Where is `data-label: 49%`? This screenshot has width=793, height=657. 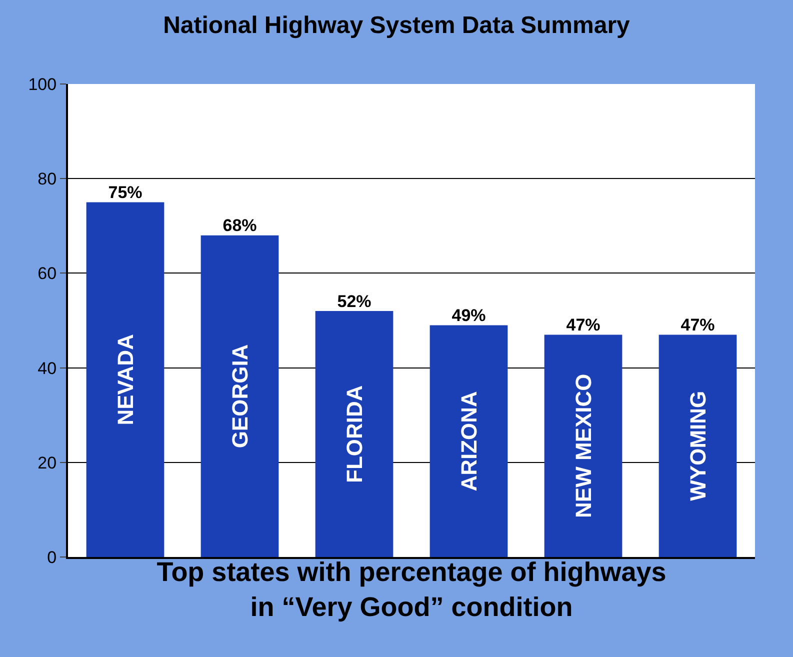 data-label: 49% is located at coordinates (469, 315).